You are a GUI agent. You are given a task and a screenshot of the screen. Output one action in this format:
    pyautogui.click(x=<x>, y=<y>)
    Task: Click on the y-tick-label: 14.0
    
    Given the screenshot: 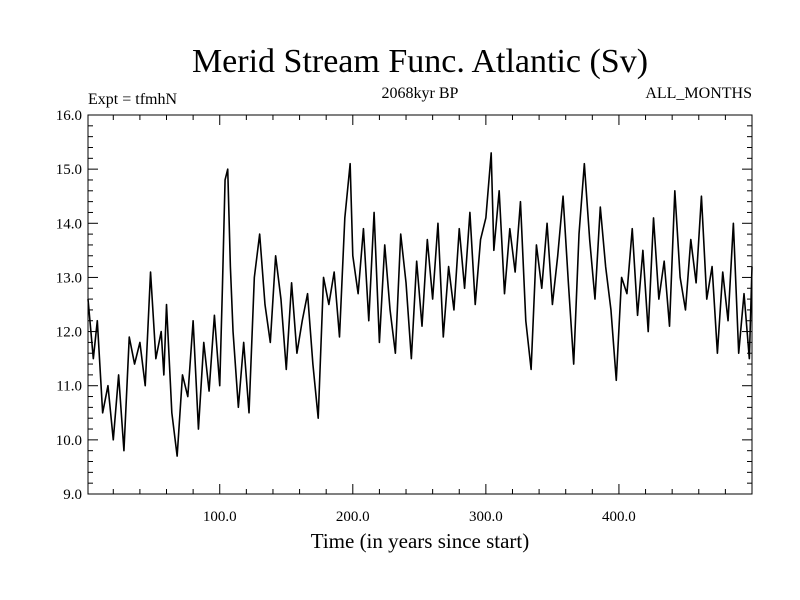 What is the action you would take?
    pyautogui.click(x=69, y=224)
    